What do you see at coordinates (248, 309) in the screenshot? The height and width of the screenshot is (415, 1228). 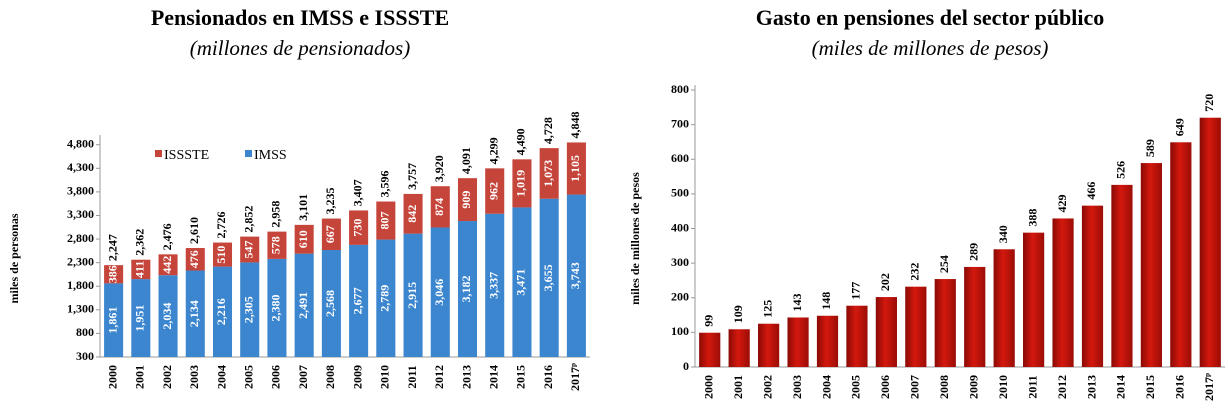 I see `segment-label: 2,305` at bounding box center [248, 309].